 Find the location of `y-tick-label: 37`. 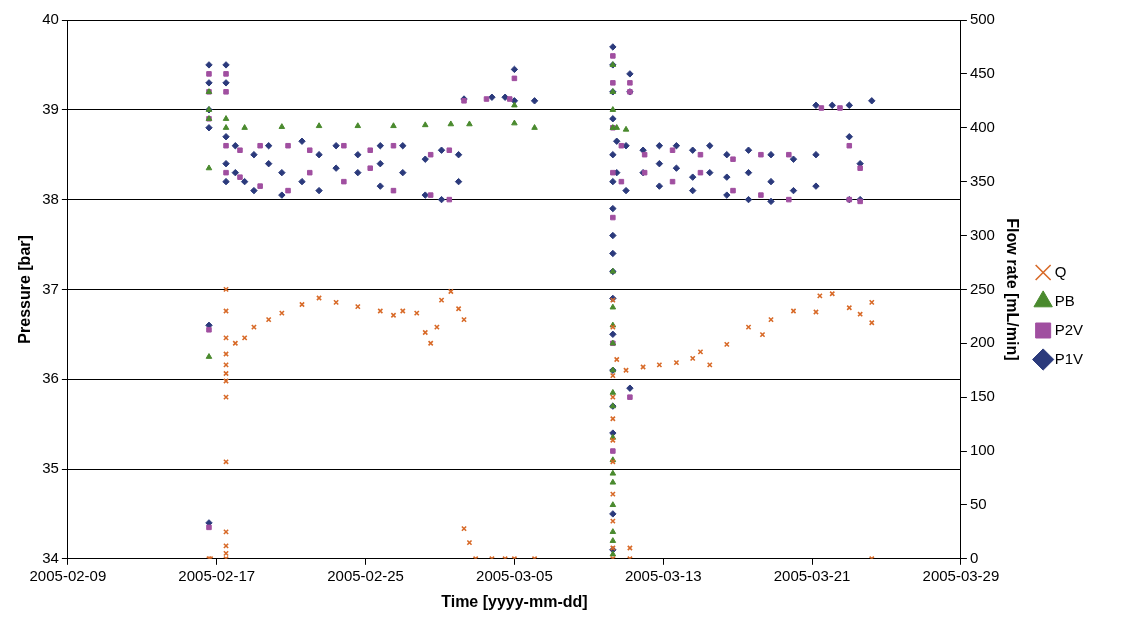

y-tick-label: 37 is located at coordinates (50, 288).